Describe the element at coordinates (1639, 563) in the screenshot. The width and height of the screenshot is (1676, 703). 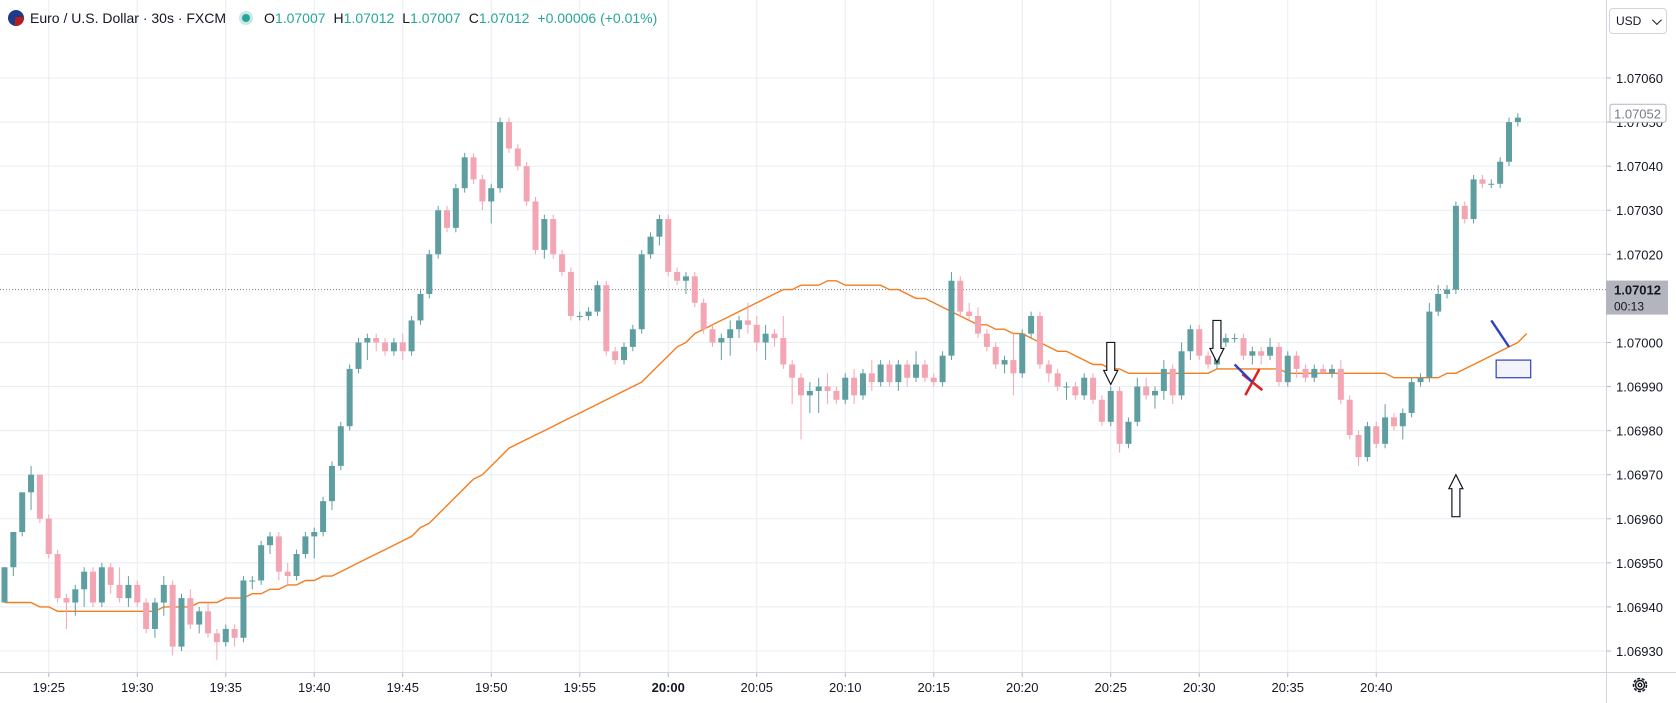
I see `price-tick-label: 1.06950` at that location.